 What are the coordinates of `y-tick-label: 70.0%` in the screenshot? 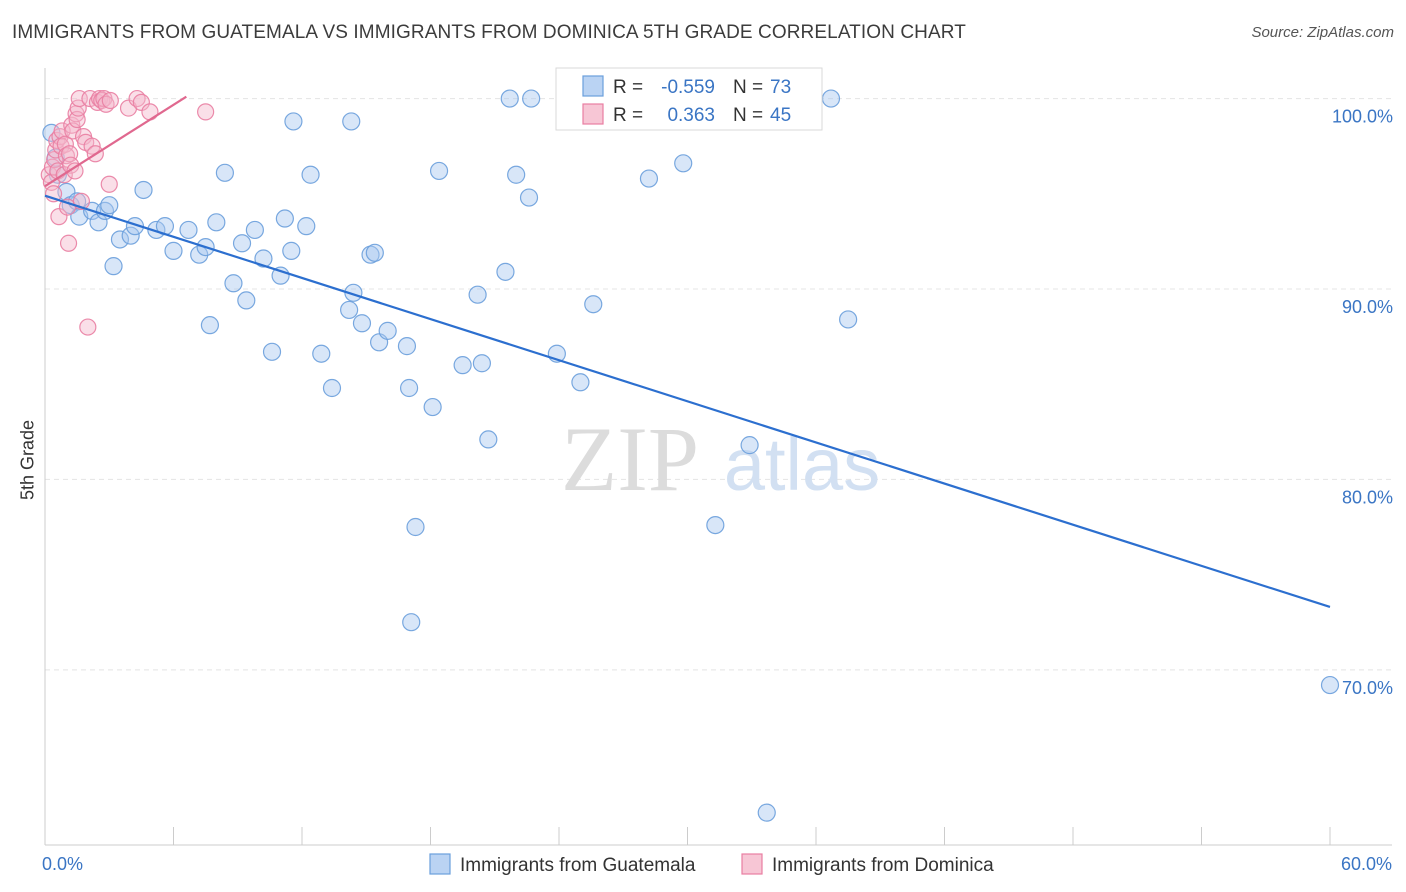 It's located at (1367, 688).